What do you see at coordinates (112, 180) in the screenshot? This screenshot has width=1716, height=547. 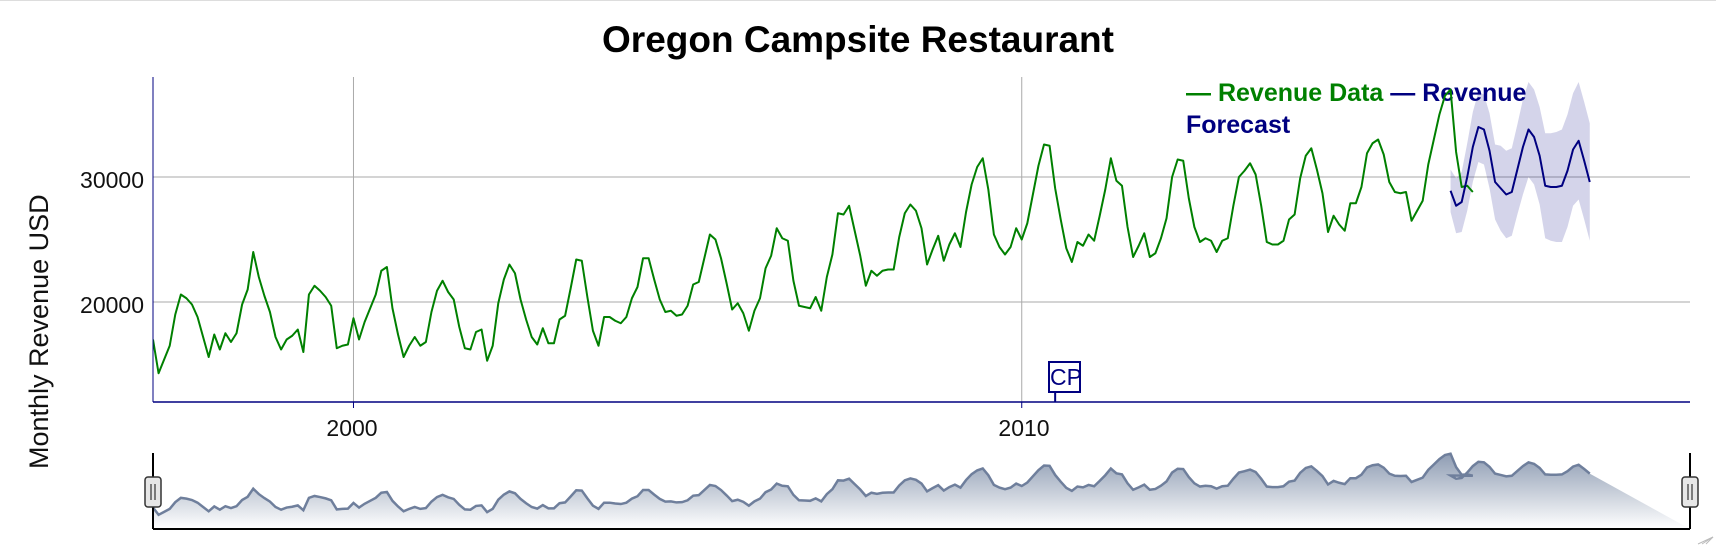 I see `y-tick-label: 30000` at bounding box center [112, 180].